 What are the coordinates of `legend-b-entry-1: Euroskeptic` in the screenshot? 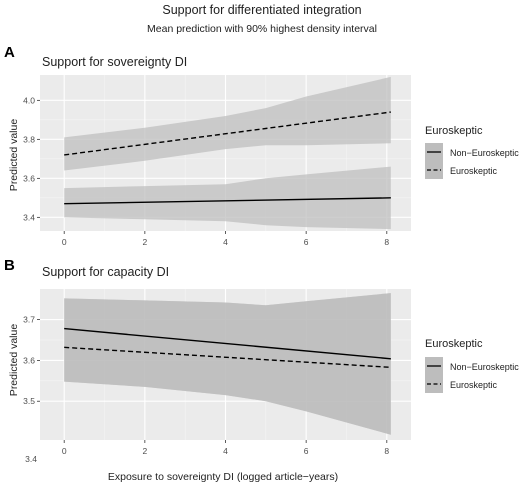 It's located at (474, 385).